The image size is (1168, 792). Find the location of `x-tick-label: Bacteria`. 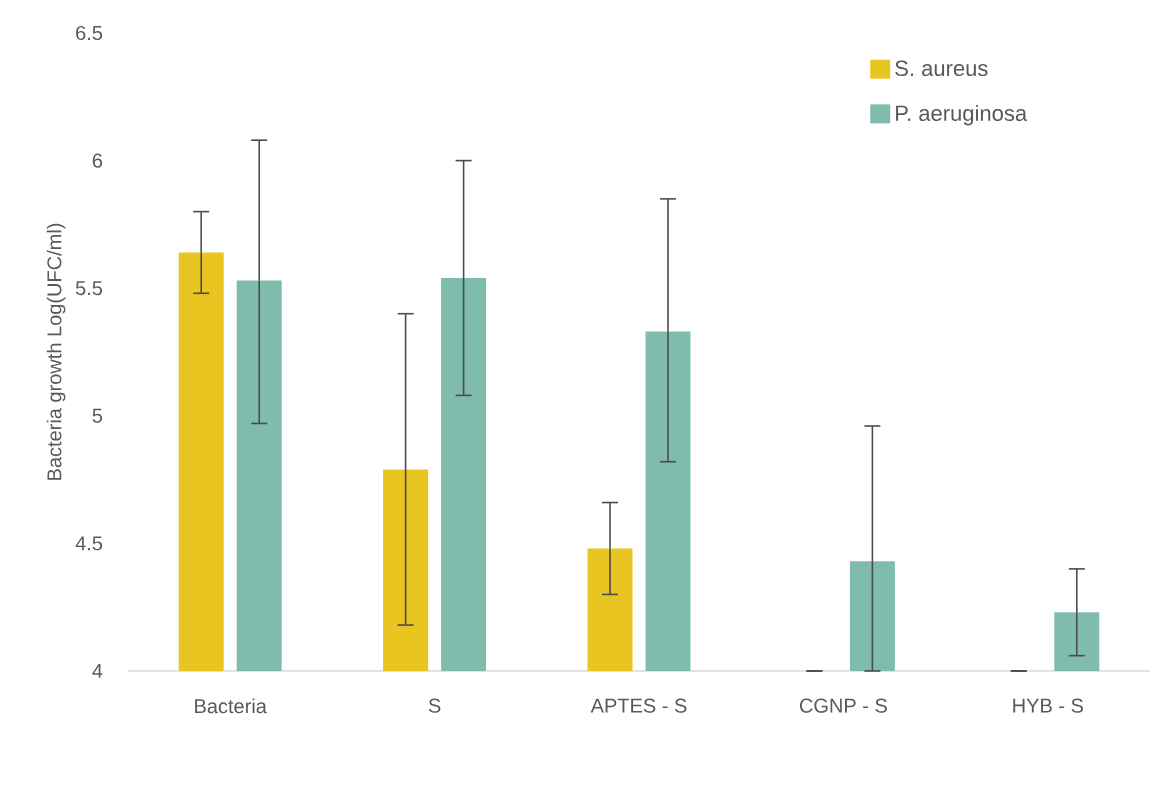

x-tick-label: Bacteria is located at coordinates (231, 706).